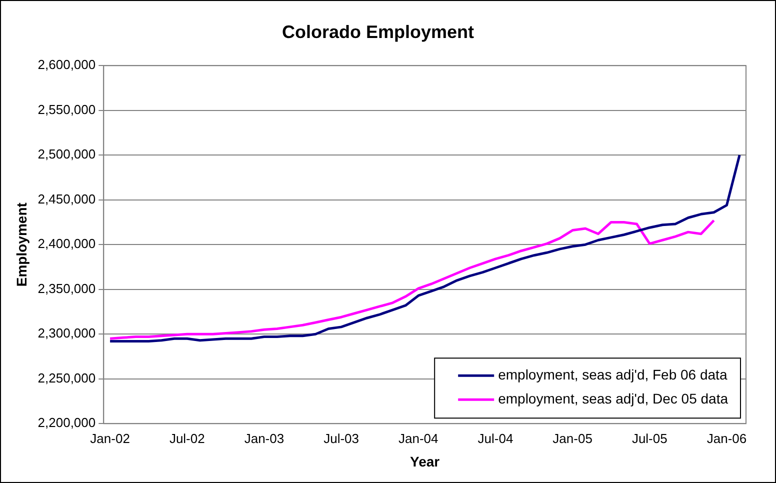 Image resolution: width=776 pixels, height=483 pixels. What do you see at coordinates (67, 154) in the screenshot?
I see `y-tick-label: 2,500,000` at bounding box center [67, 154].